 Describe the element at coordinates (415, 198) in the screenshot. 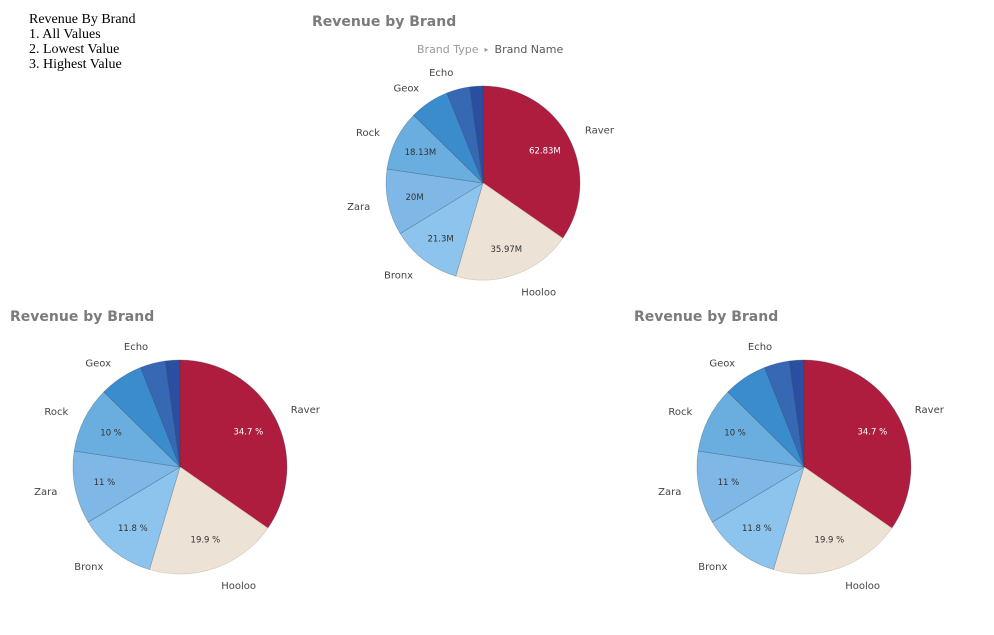

I see `data-label-zara: 20M` at that location.